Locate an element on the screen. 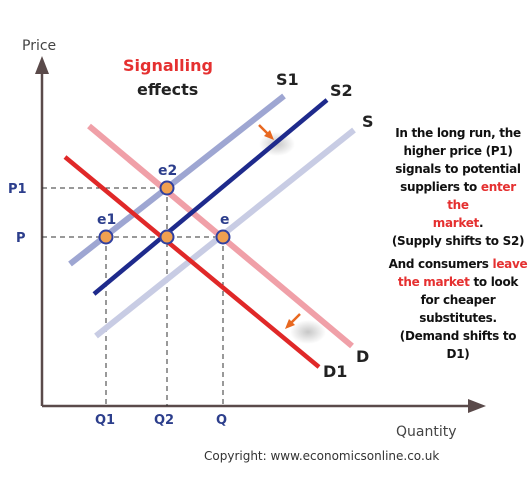 This screenshot has width=530, height=478. copyright-text: Copyright: www.economicsonline.co.uk is located at coordinates (321, 456).